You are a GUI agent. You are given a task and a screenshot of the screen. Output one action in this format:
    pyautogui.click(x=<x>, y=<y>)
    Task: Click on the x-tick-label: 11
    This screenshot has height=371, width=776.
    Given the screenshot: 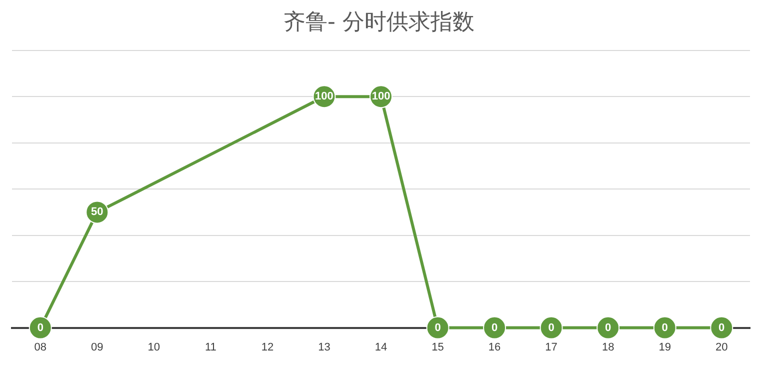 What is the action you would take?
    pyautogui.click(x=210, y=347)
    